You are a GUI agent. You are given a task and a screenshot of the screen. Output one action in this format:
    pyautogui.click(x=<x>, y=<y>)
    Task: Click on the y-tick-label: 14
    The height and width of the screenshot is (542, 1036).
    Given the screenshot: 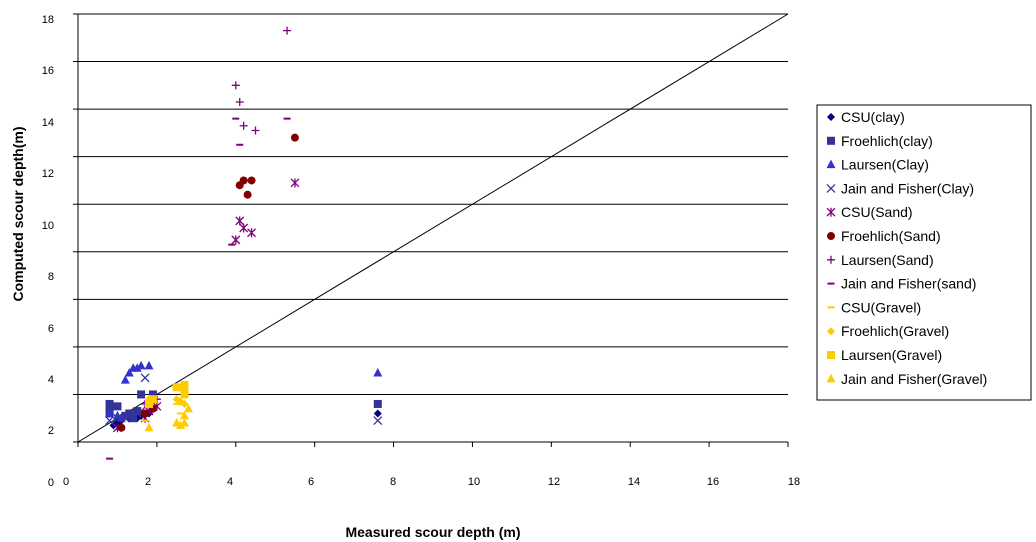 What is the action you would take?
    pyautogui.click(x=48, y=123)
    